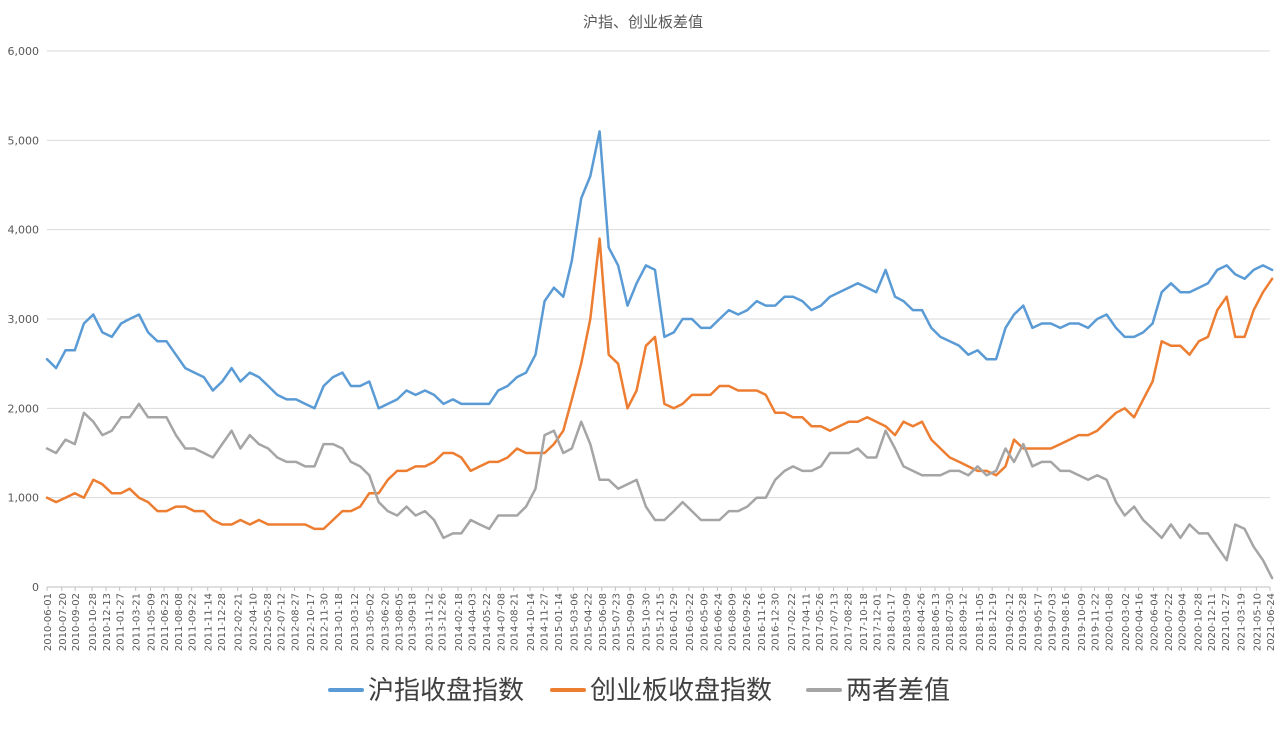 The width and height of the screenshot is (1286, 730). Describe the element at coordinates (603, 622) in the screenshot. I see `x-tick-label: 2015-06-08` at that location.